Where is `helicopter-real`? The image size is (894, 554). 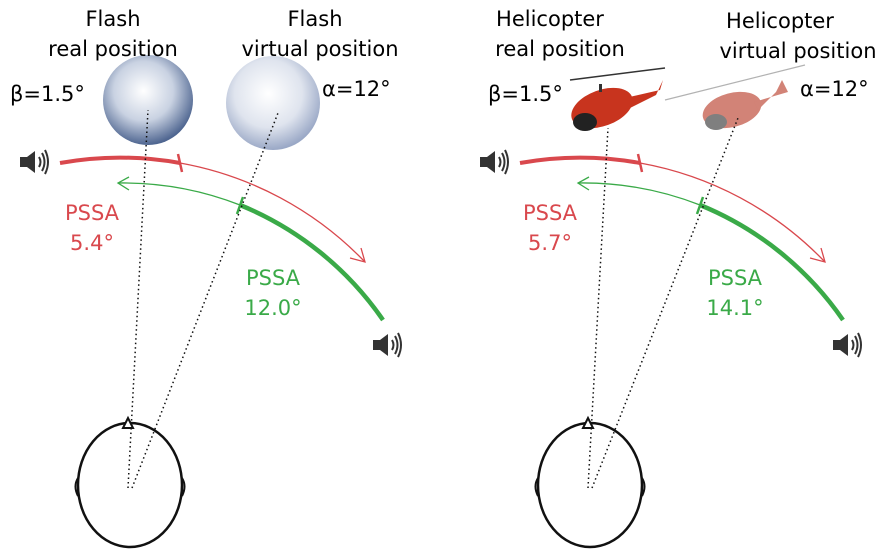 helicopter-real is located at coordinates (617, 99).